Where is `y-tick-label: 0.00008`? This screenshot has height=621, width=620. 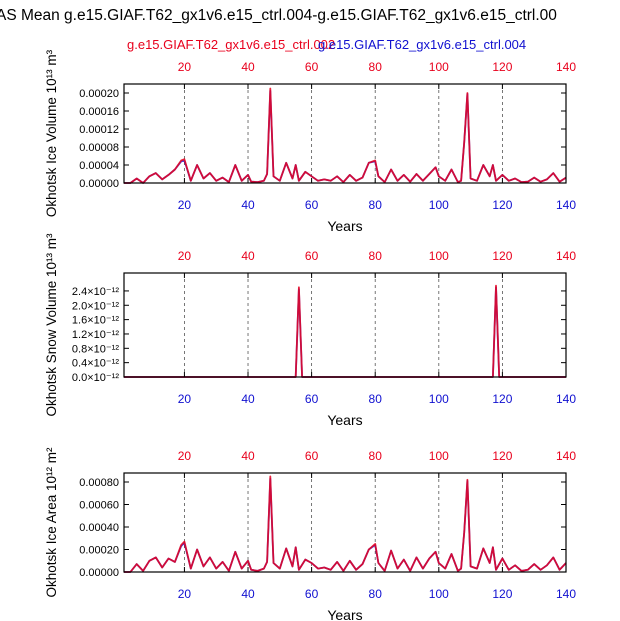
y-tick-label: 0.00008 is located at coordinates (99, 148).